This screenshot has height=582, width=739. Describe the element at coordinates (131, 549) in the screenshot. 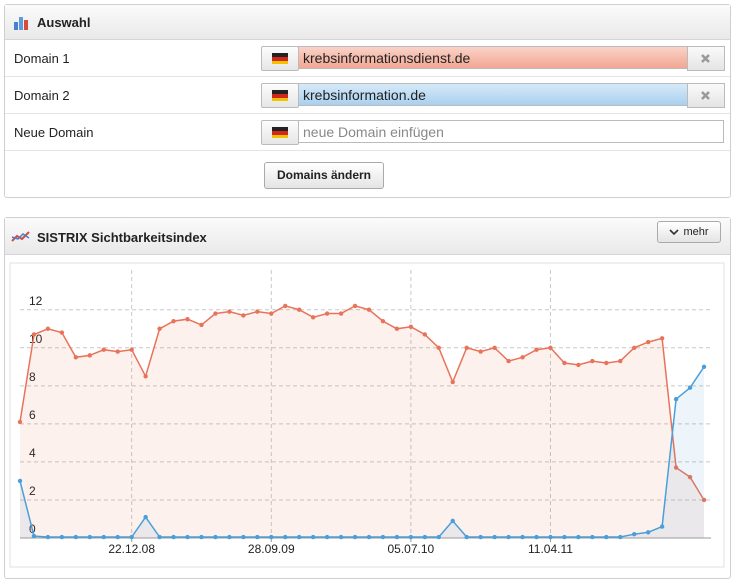

I see `x-tick-label: 22.12.08` at that location.